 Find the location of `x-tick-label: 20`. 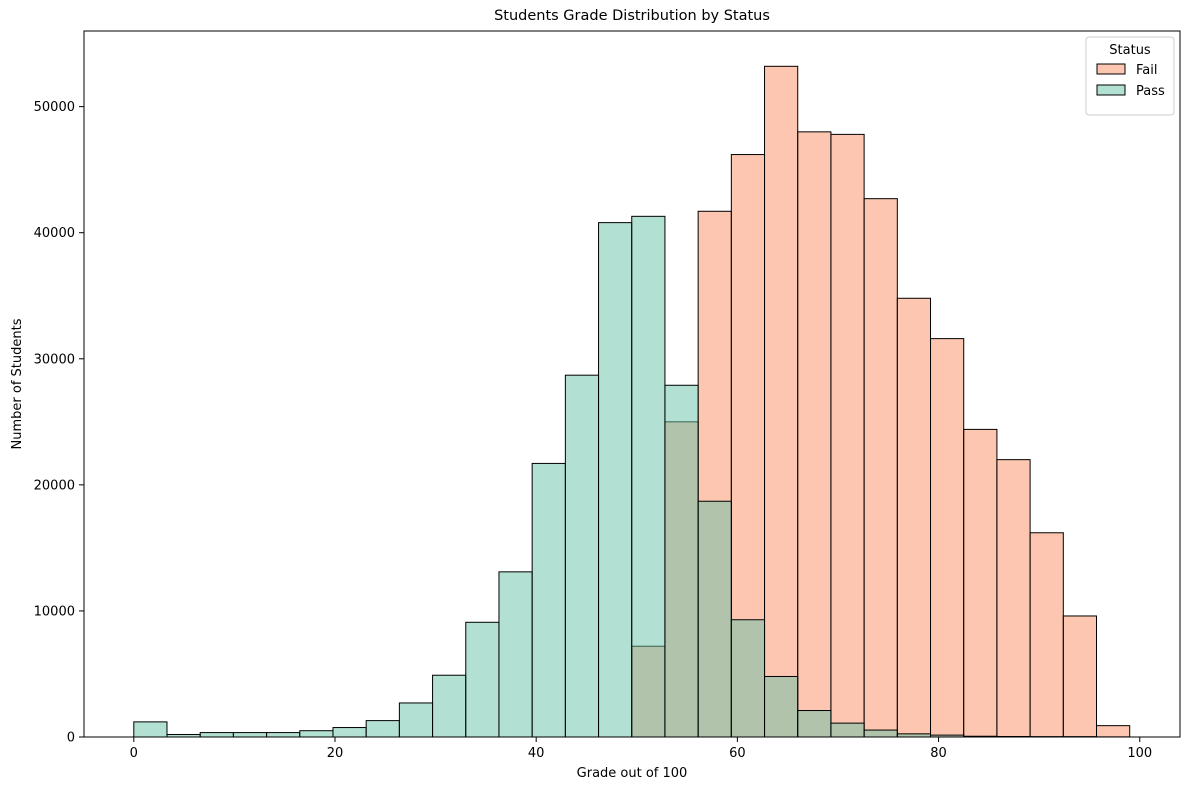

x-tick-label: 20 is located at coordinates (335, 753).